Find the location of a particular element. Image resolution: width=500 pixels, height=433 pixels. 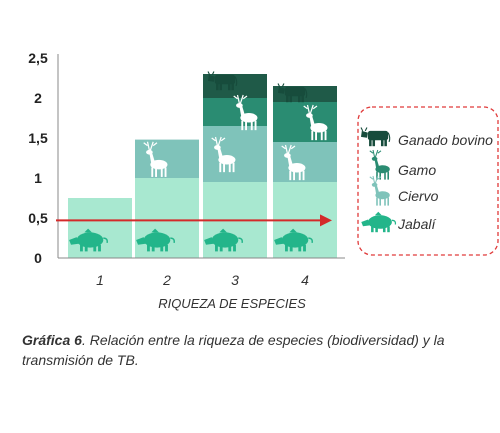

y-tick-label: 1 is located at coordinates (38, 178).